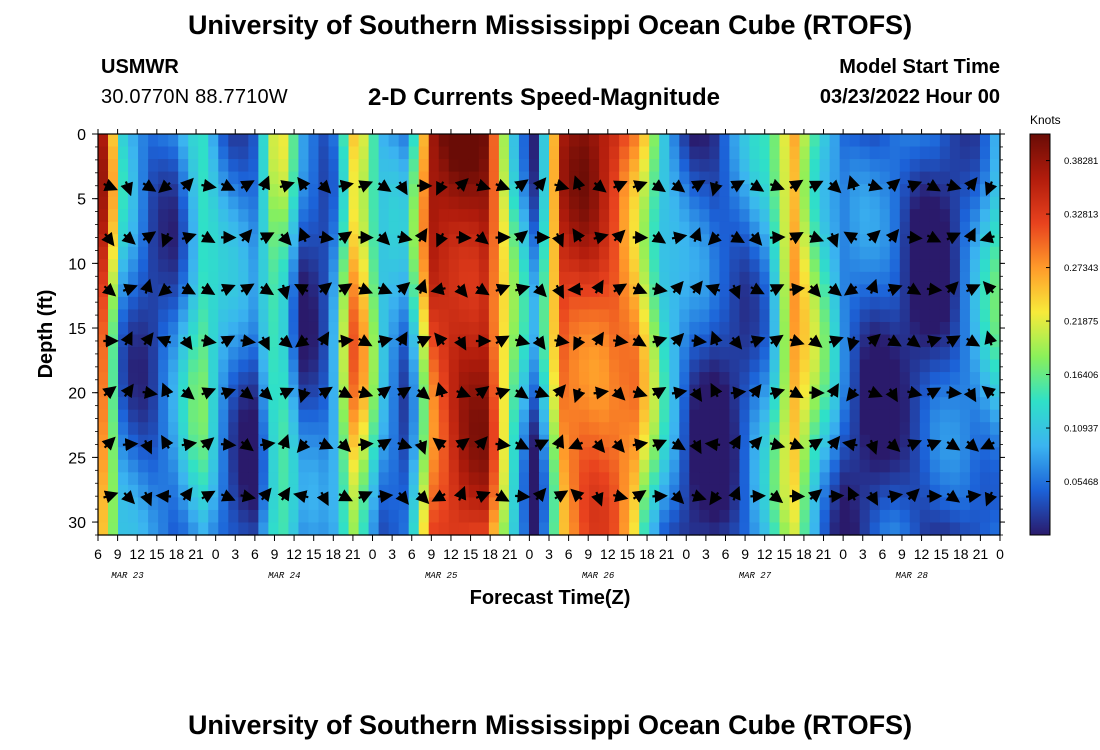 This screenshot has width=1100, height=750. Describe the element at coordinates (863, 554) in the screenshot. I see `x-tick-label: 3` at that location.